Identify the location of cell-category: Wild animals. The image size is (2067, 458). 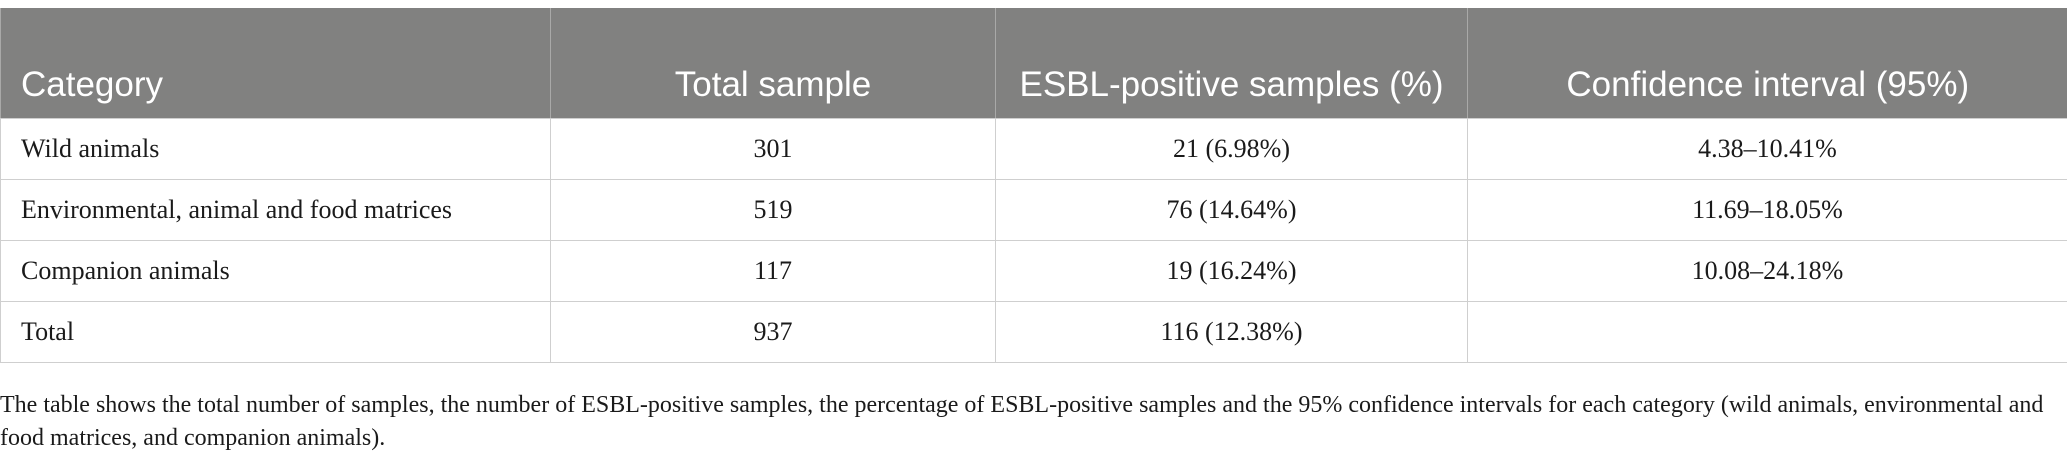
(275, 148).